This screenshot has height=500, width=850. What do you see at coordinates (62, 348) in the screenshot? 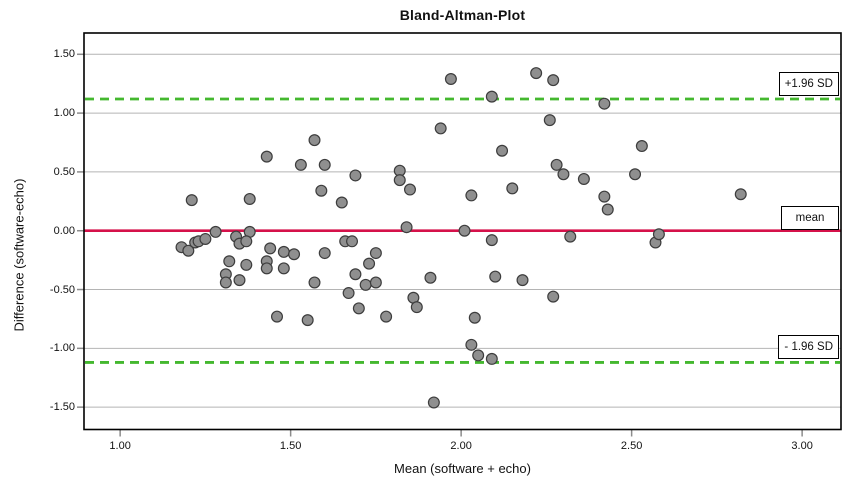
I see `y-tick-label: -1.00` at bounding box center [62, 348].